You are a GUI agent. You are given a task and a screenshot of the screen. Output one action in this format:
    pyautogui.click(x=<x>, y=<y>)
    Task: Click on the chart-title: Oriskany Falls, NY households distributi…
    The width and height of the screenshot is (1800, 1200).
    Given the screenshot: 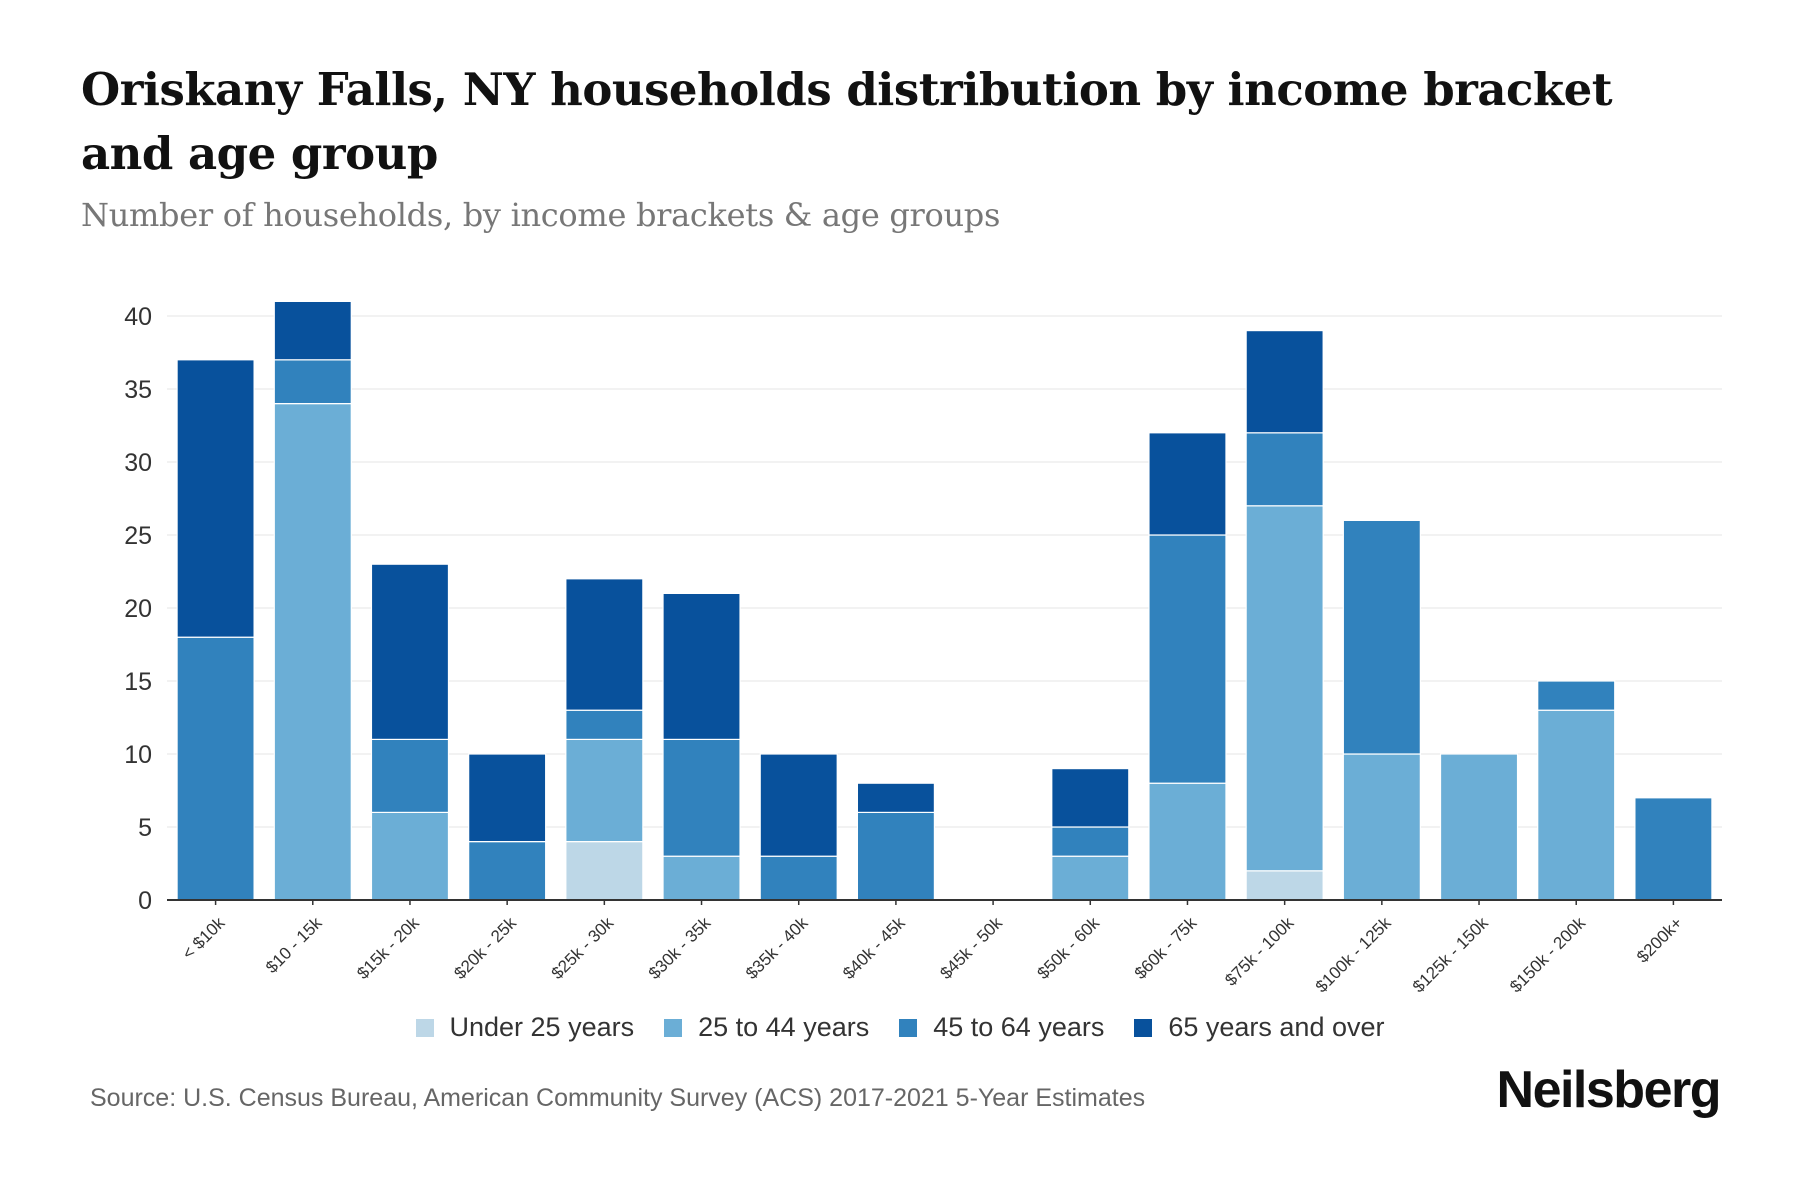 What is the action you would take?
    pyautogui.click(x=847, y=121)
    